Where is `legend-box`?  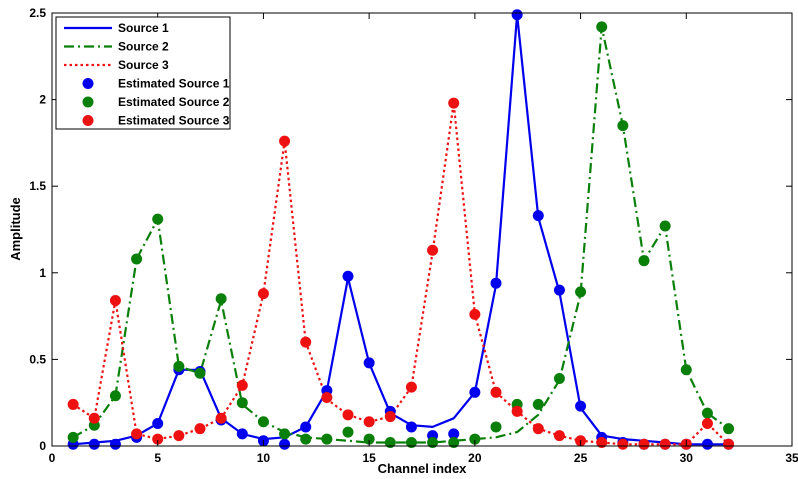
legend-box is located at coordinates (143, 73).